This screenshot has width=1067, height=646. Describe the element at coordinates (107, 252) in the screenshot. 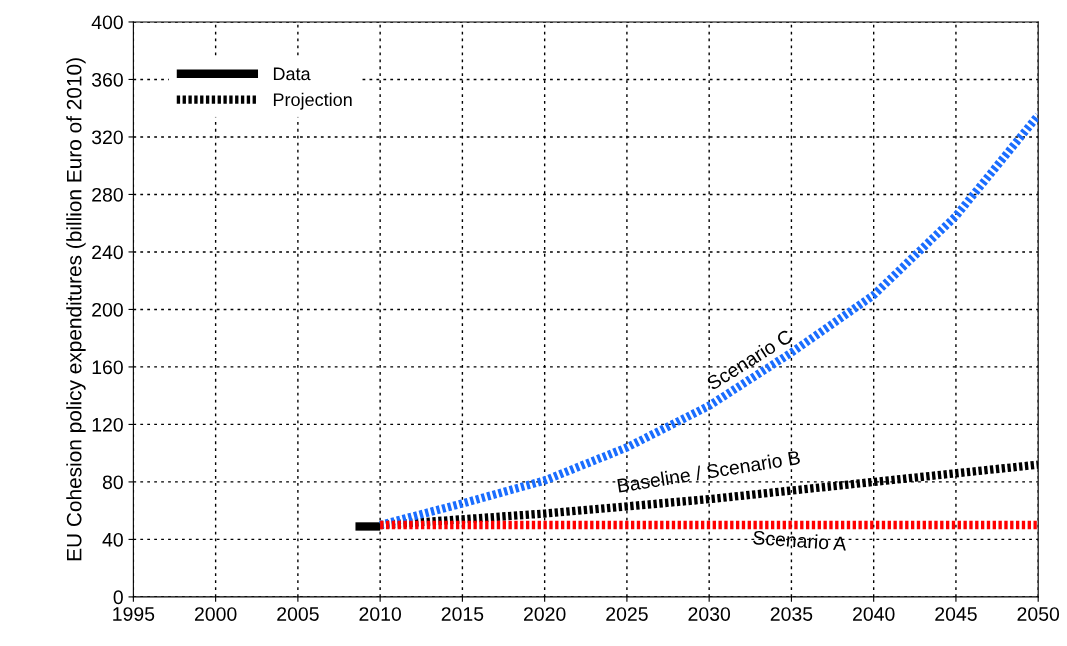

I see `y-tick-label: 240` at that location.